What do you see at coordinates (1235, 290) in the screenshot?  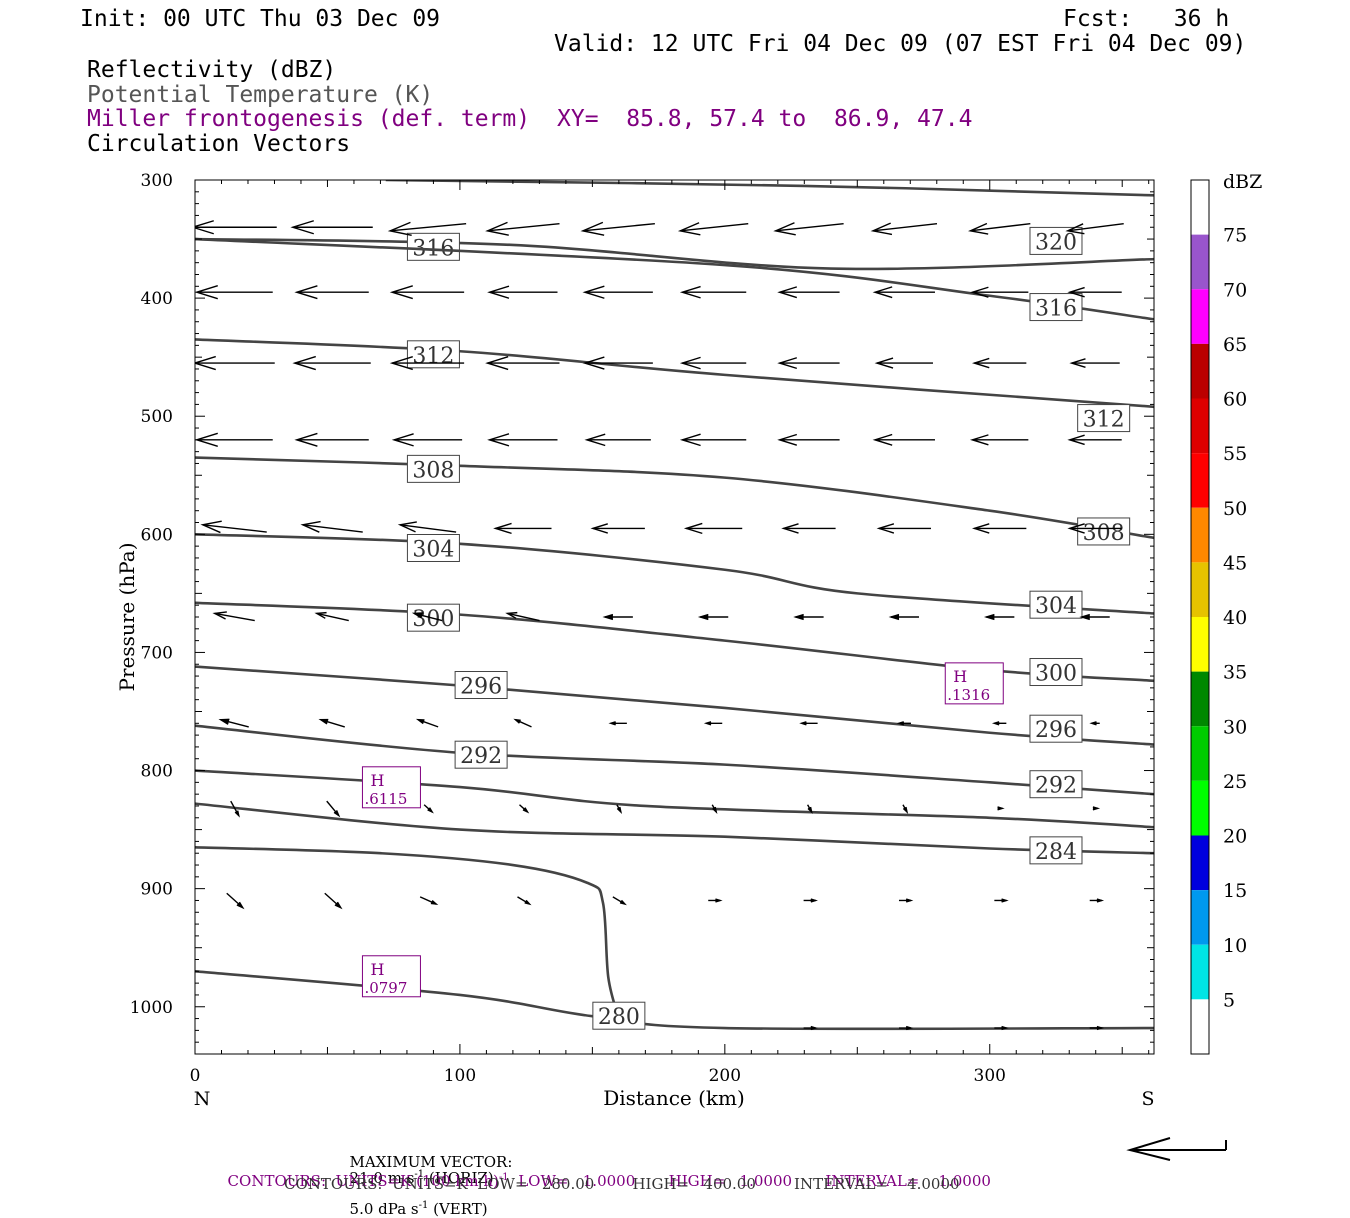 I see `colorbar-tick-label: 70` at bounding box center [1235, 290].